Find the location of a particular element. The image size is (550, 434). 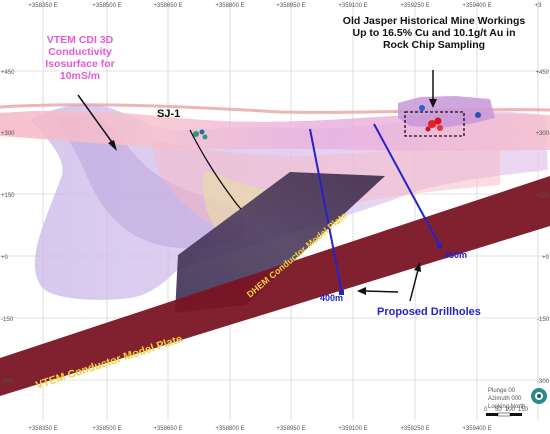

svg-text: 150 is located at coordinates (523, 410).